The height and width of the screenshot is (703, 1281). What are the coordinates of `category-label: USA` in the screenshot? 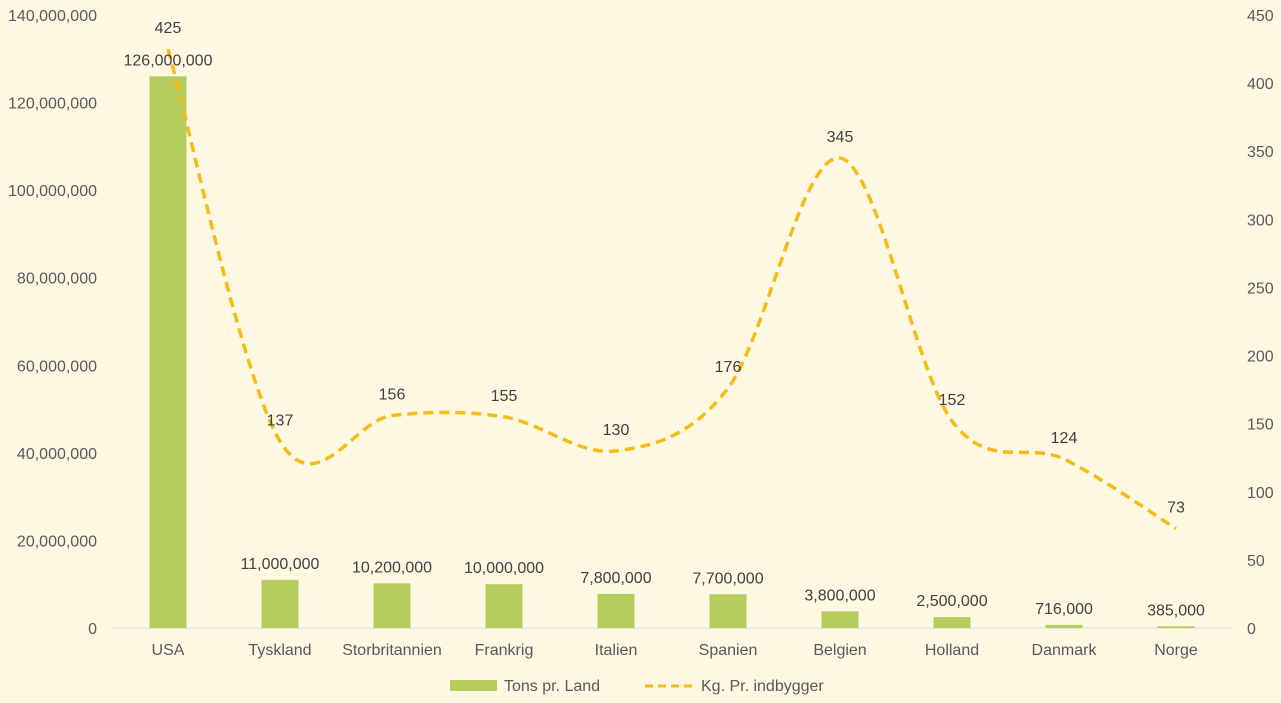 It's located at (168, 650).